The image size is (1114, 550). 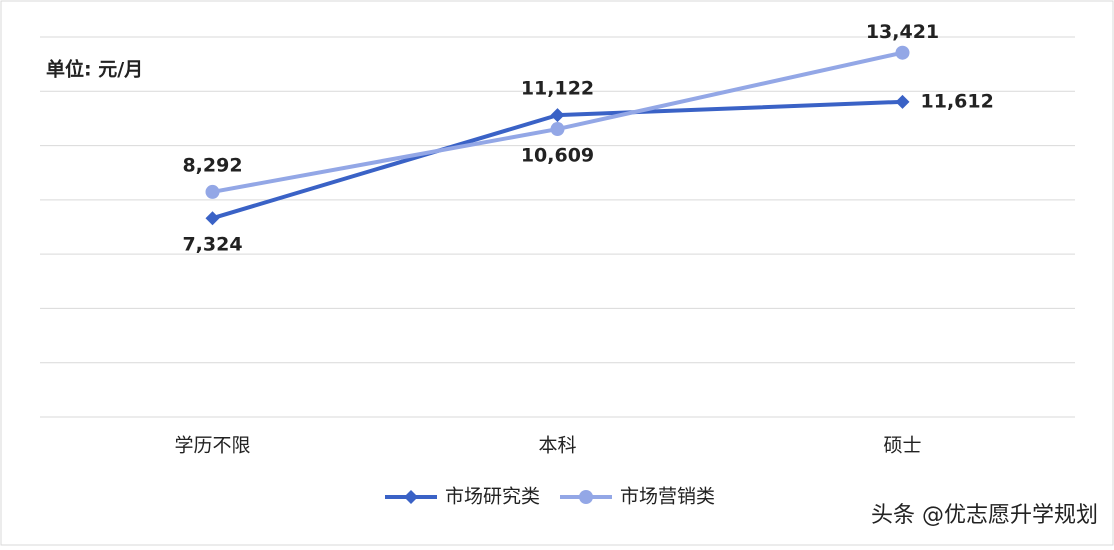 I want to click on data-label: 8,292, so click(x=212, y=165).